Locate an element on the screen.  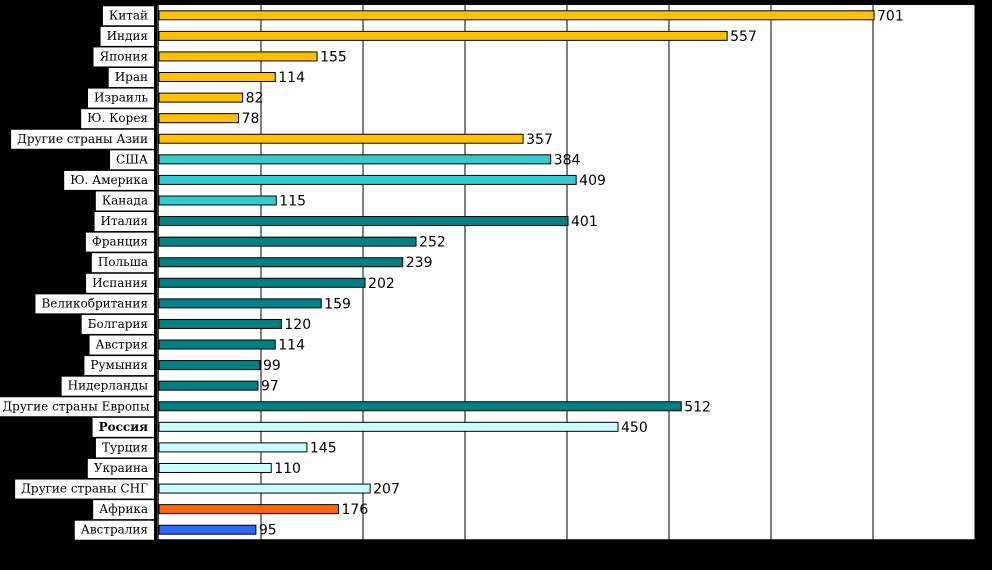
category-label: Ю. Корея is located at coordinates (117, 118).